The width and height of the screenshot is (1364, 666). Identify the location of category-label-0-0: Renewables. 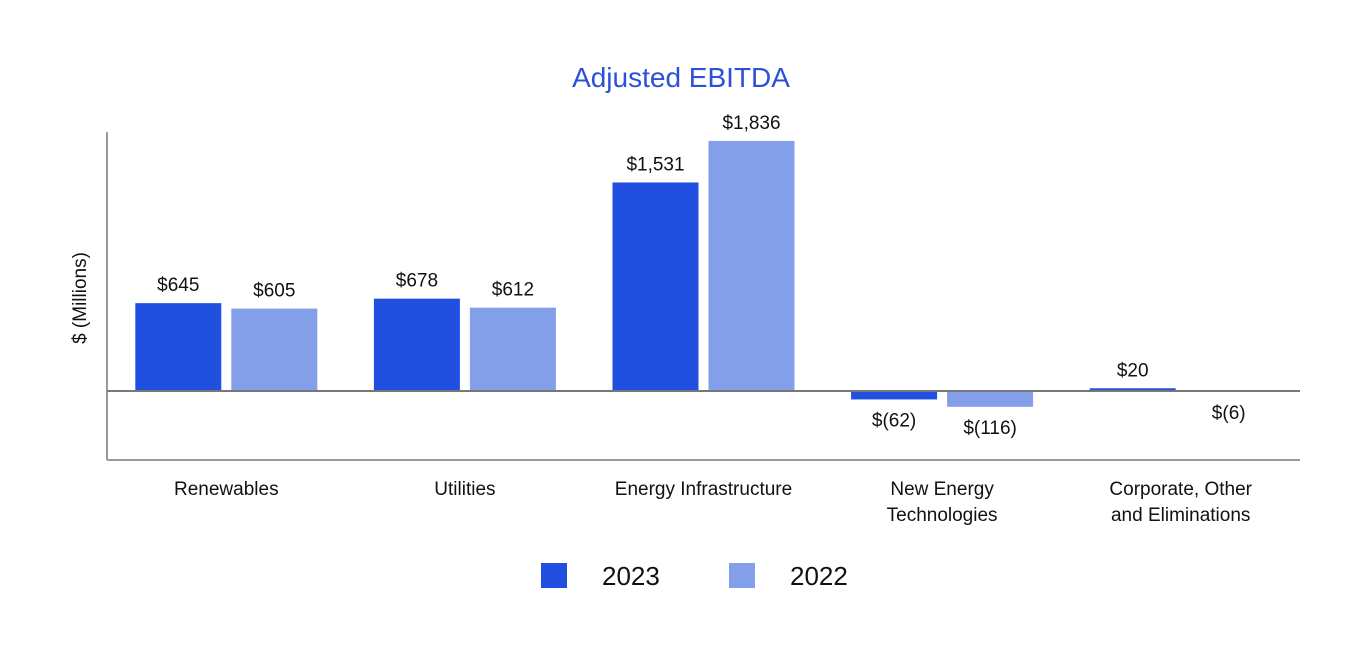
(226, 489).